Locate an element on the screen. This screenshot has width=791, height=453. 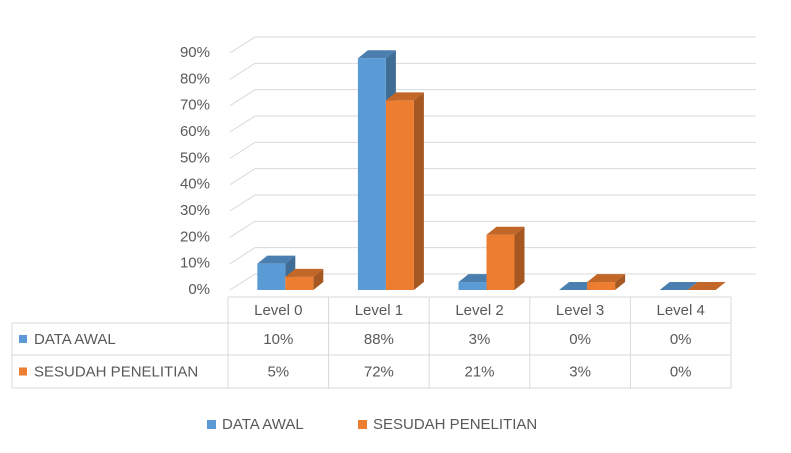
y-tick-label: 70% is located at coordinates (195, 105).